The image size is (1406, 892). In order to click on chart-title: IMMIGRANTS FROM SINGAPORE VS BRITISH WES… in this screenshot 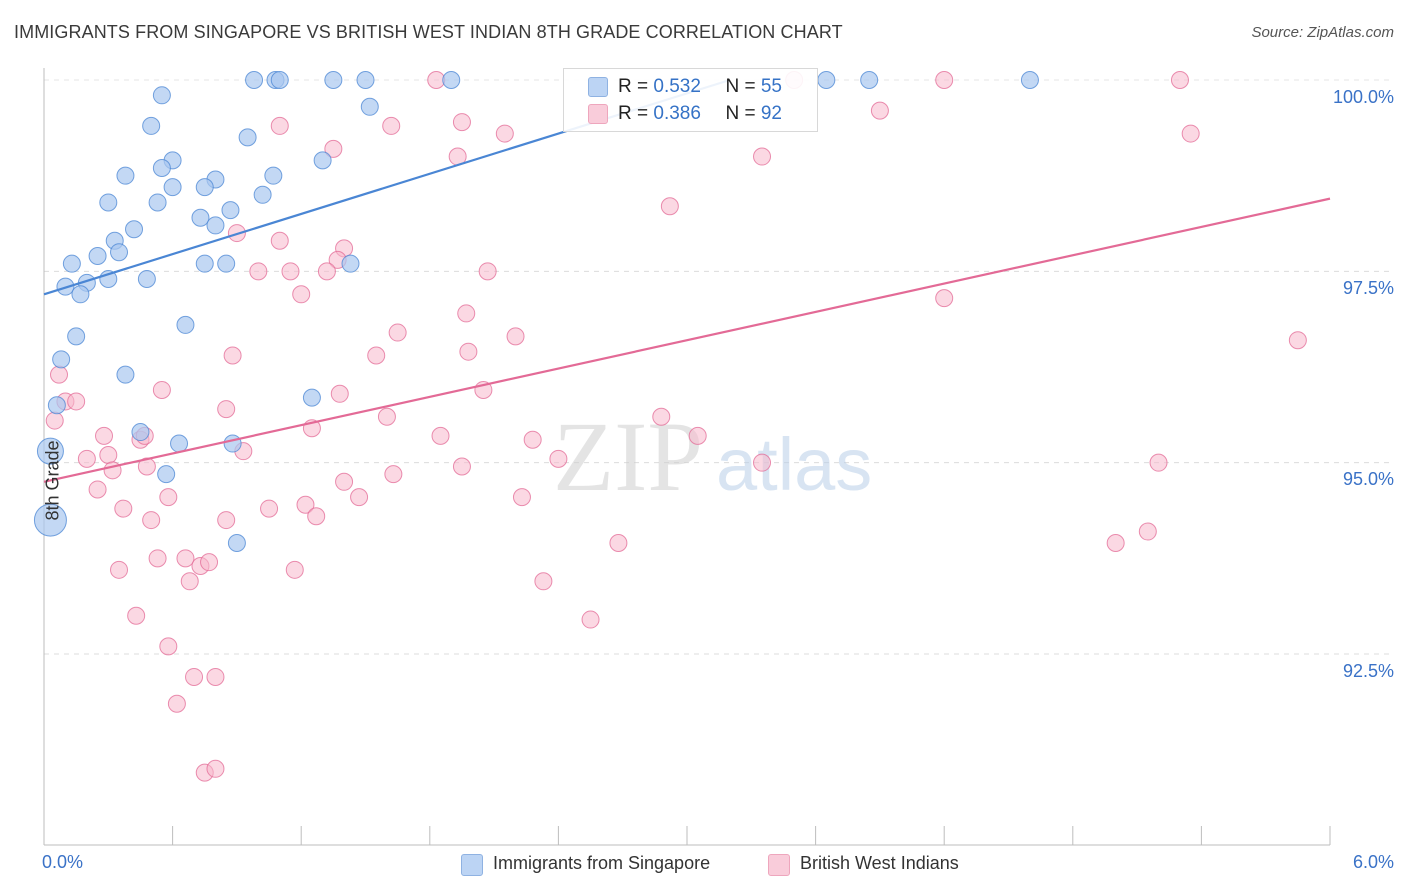, I will do `click(428, 32)`.